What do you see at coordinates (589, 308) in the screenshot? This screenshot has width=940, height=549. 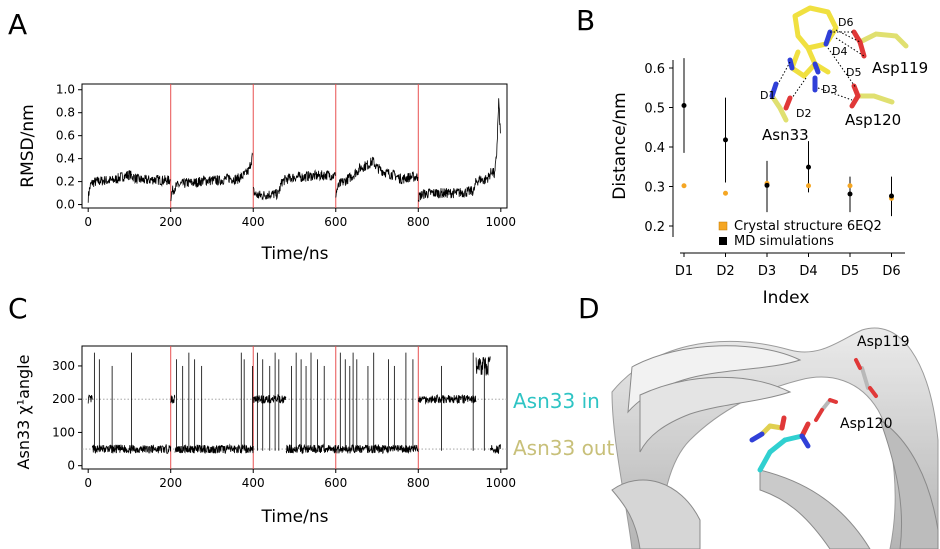 I see `panel-label-d: D` at bounding box center [589, 308].